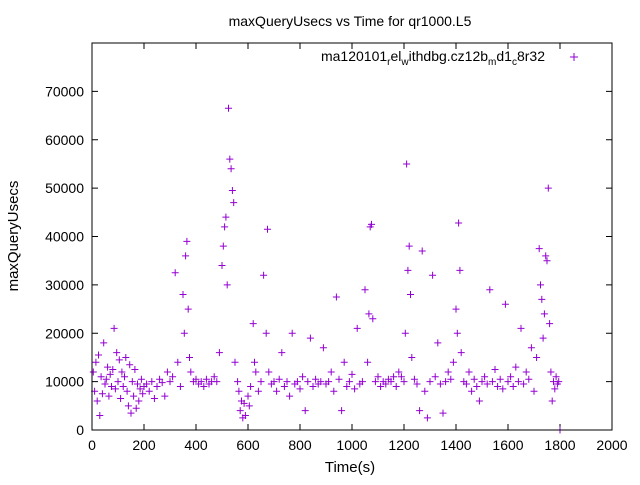  What do you see at coordinates (248, 445) in the screenshot?
I see `x-tick-label: 600` at bounding box center [248, 445].